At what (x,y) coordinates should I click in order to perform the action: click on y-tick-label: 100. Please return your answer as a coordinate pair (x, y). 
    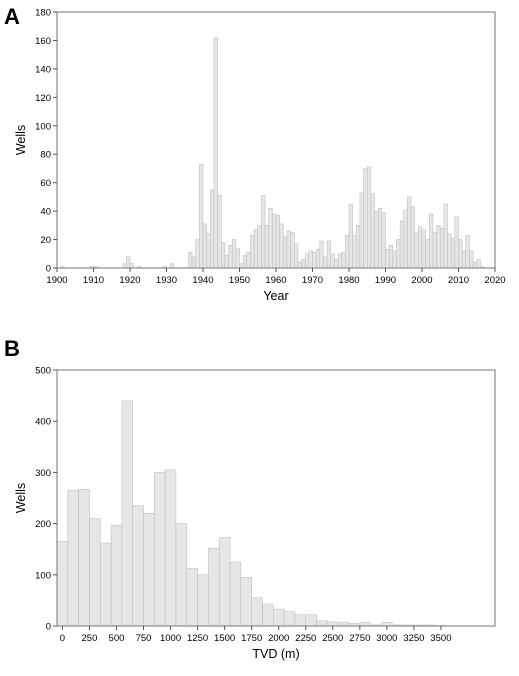
    Looking at the image, I should click on (43, 126).